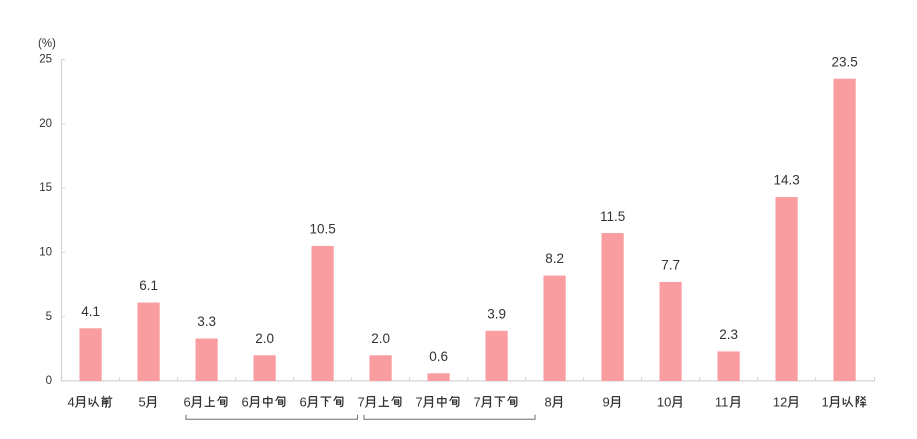 This screenshot has width=917, height=439. Describe the element at coordinates (612, 216) in the screenshot. I see `svg-text: 11.5` at that location.